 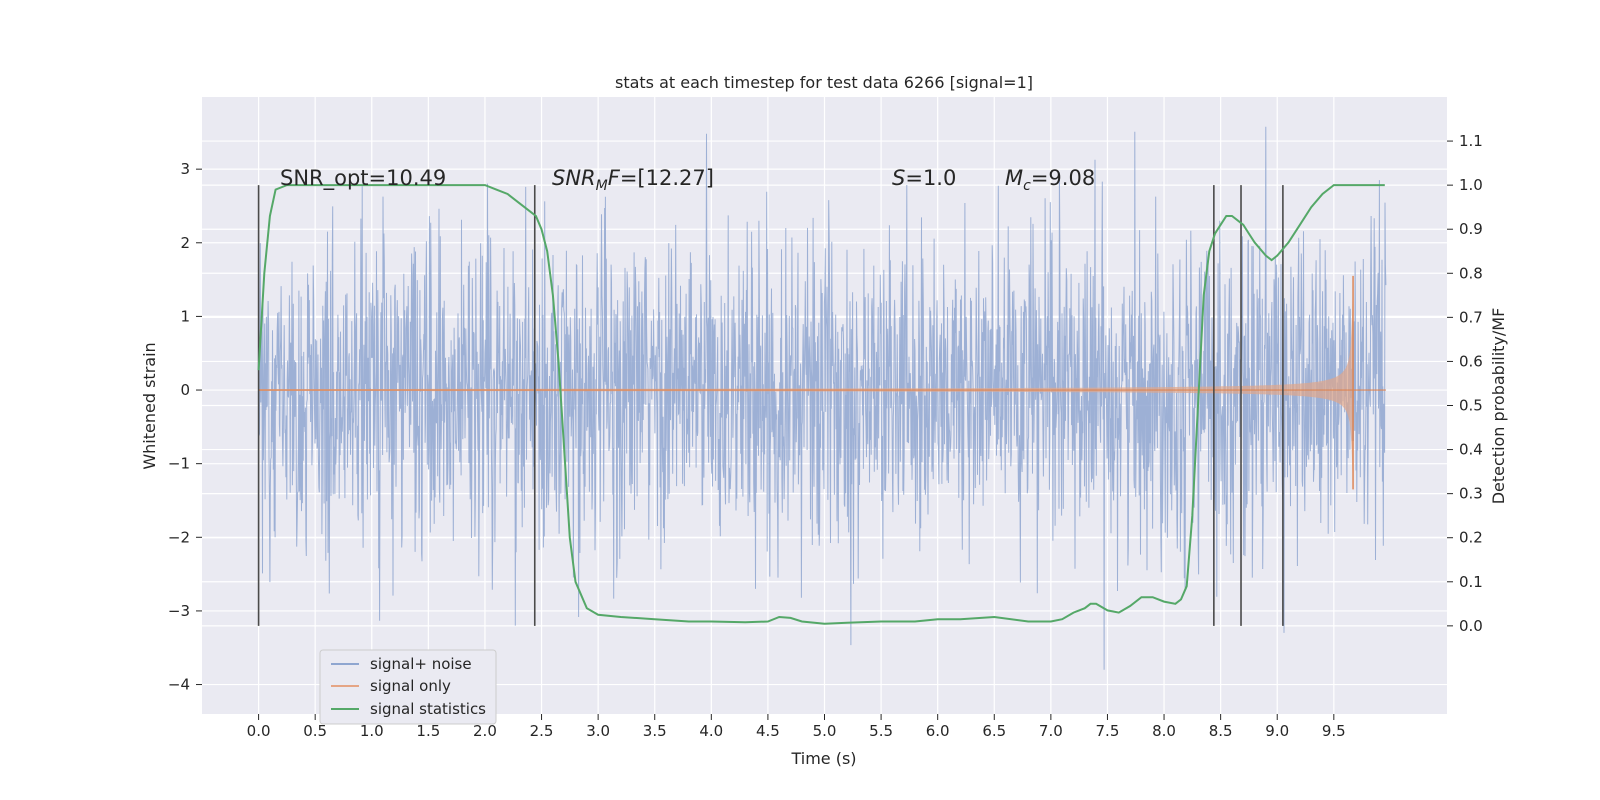 What do you see at coordinates (1050, 180) in the screenshot?
I see `annotation-mc: Mc=9.08` at bounding box center [1050, 180].